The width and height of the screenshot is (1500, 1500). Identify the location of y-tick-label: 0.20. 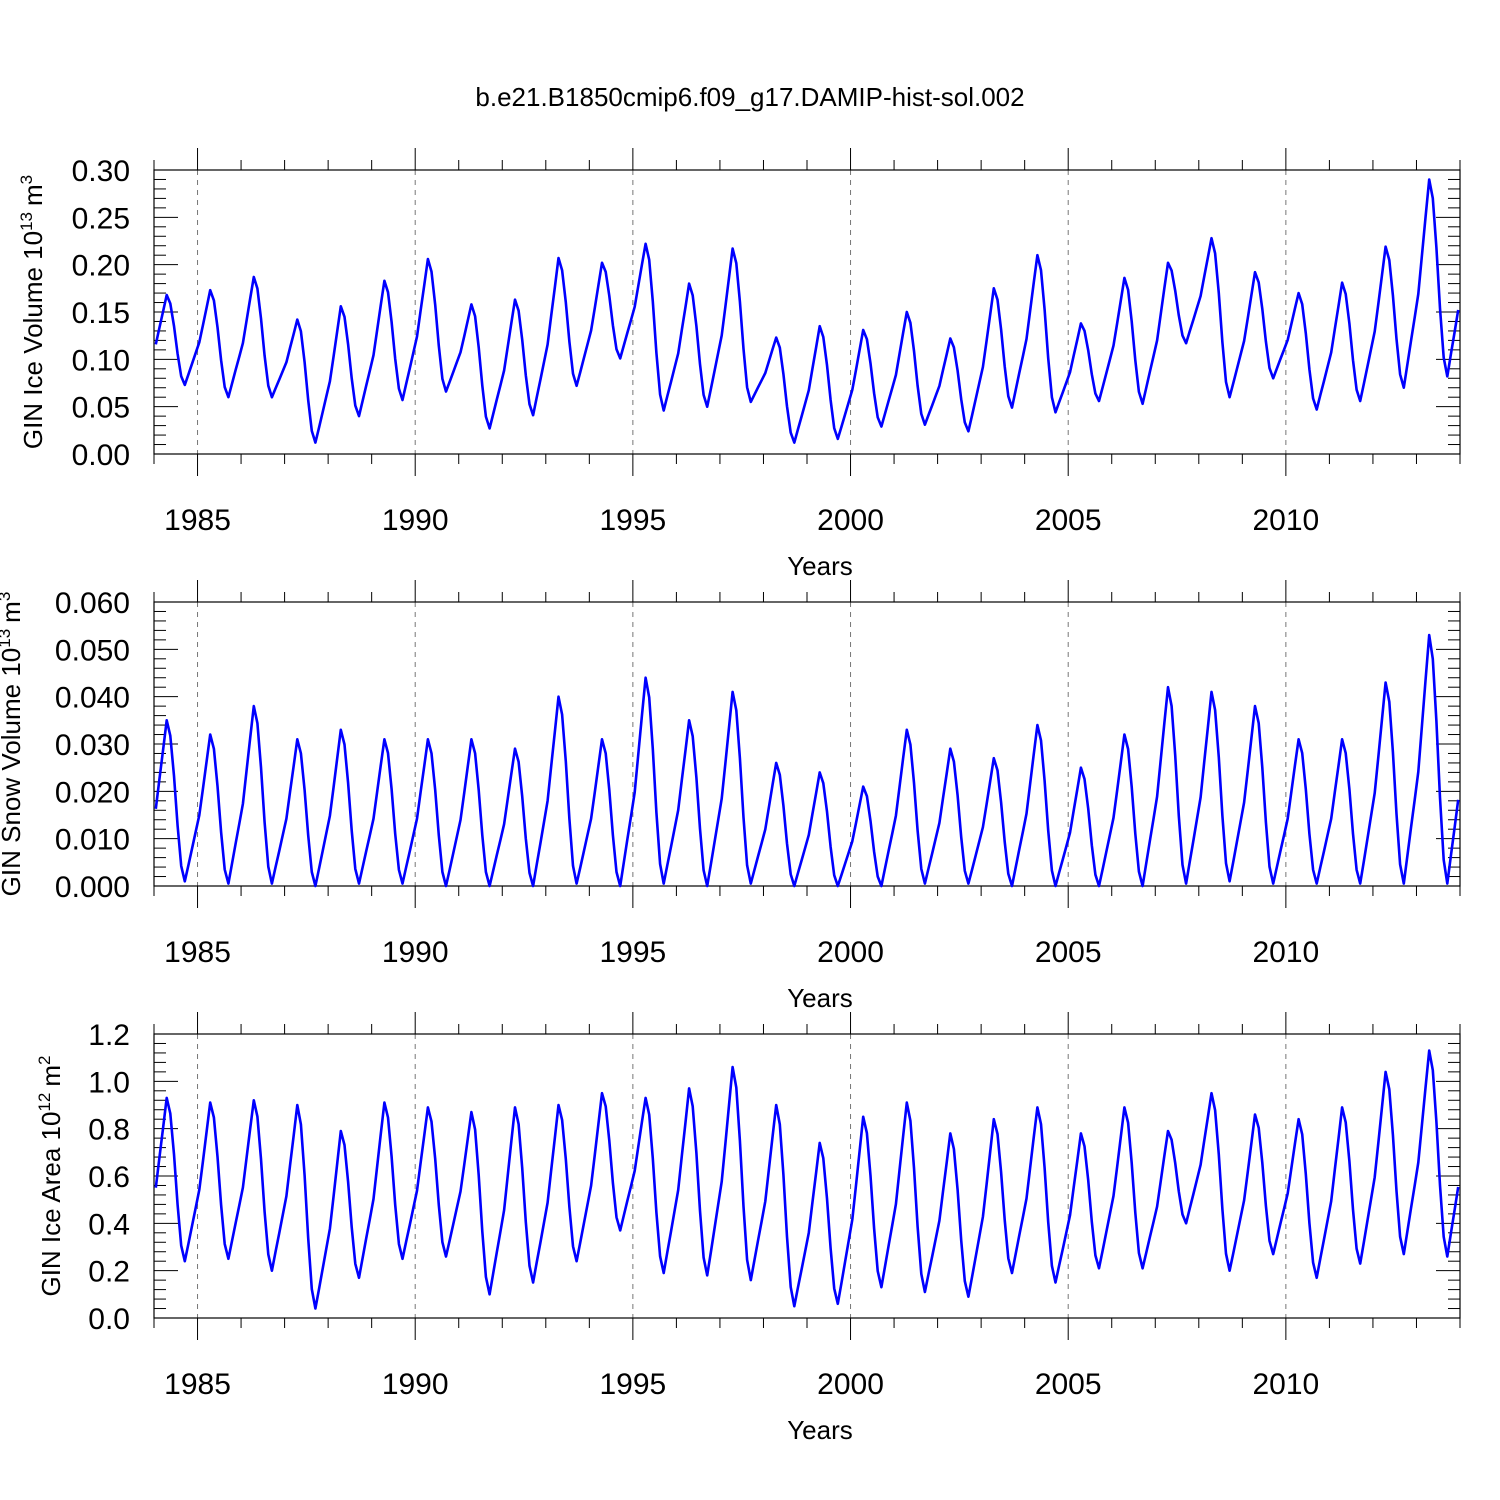
(101, 266).